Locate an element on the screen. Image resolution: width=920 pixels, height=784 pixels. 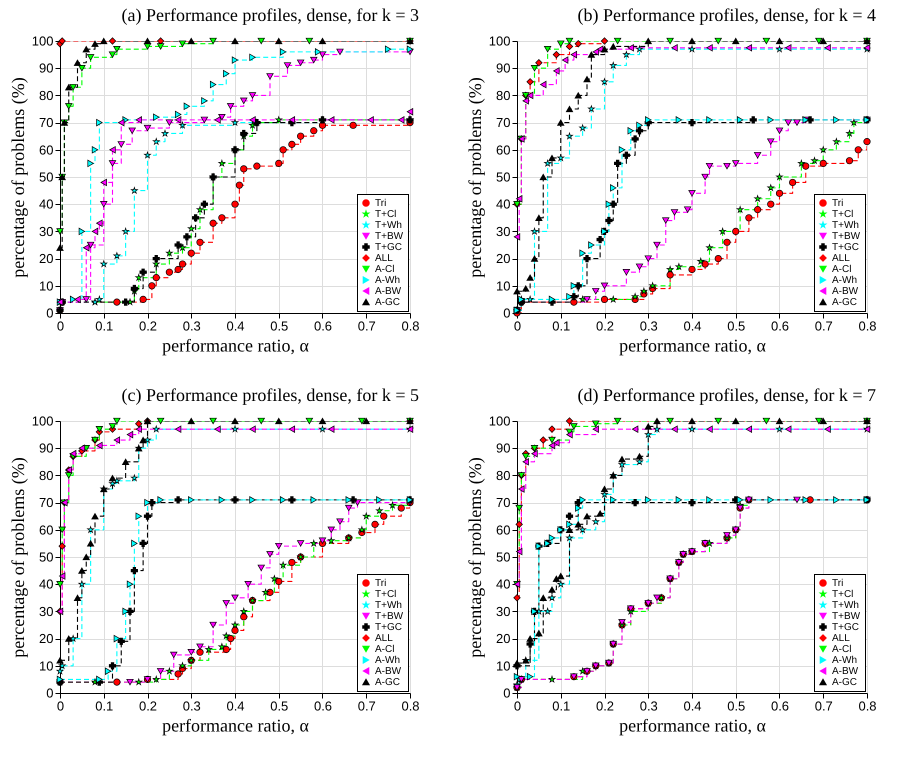
x-tick-label: 0 is located at coordinates (60, 706).